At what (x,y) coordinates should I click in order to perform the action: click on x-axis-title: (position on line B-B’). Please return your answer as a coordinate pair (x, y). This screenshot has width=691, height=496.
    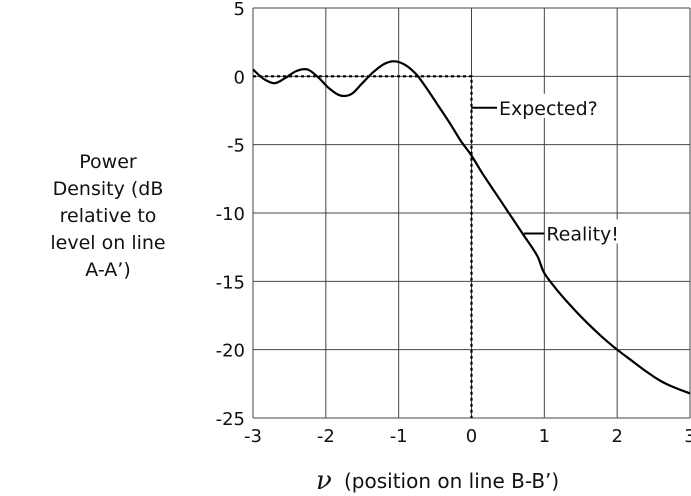
    Looking at the image, I should click on (451, 481).